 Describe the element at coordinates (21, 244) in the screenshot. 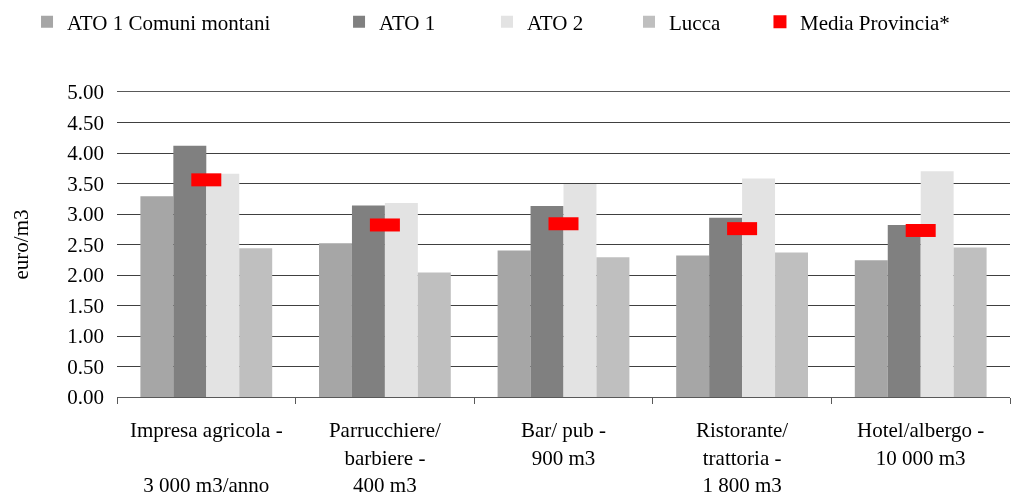

I see `y-axis-title: euro/m3` at that location.